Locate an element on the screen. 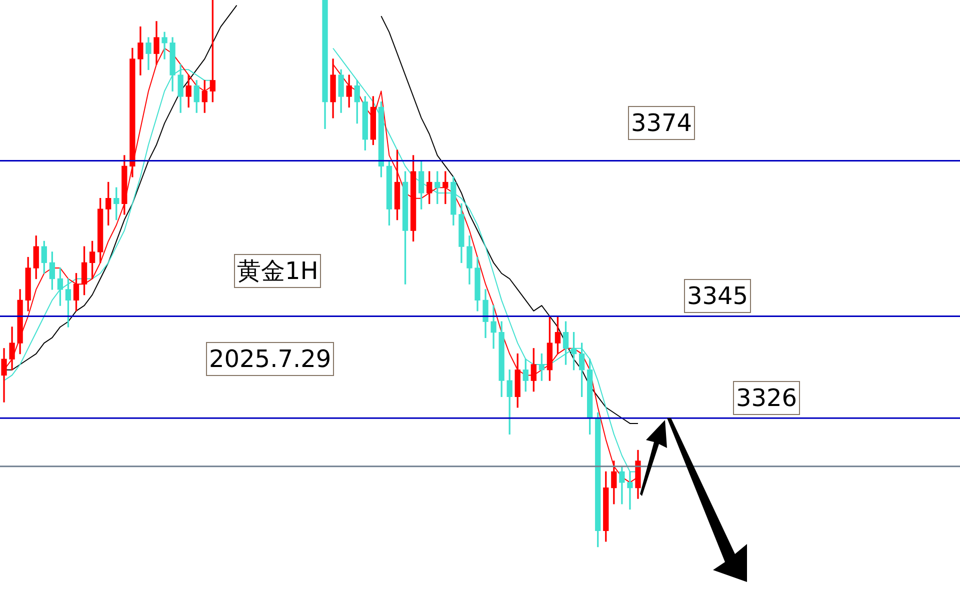 Image resolution: width=960 pixels, height=595 pixels. ref-line-label: 3374 is located at coordinates (662, 123).